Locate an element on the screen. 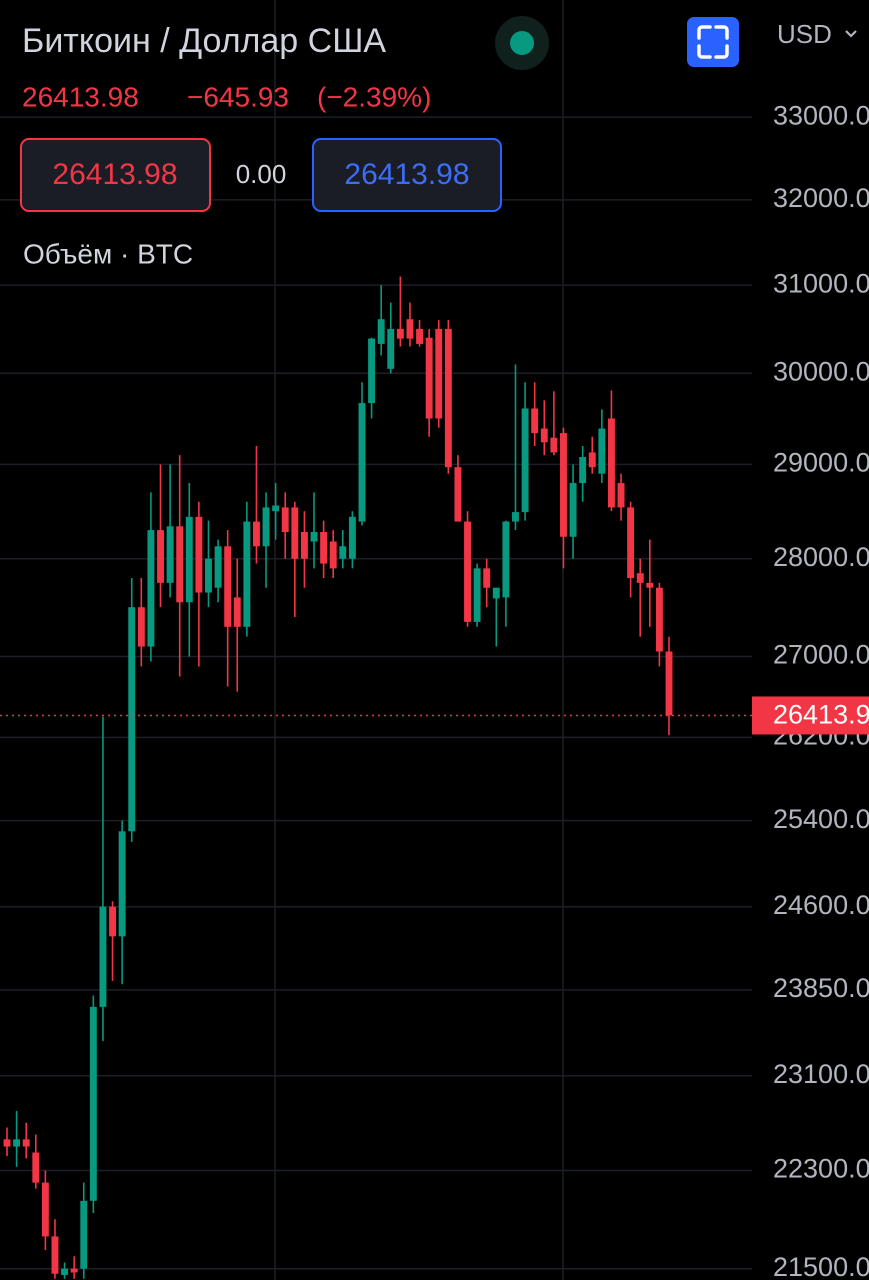  sell-box is located at coordinates (115, 175).